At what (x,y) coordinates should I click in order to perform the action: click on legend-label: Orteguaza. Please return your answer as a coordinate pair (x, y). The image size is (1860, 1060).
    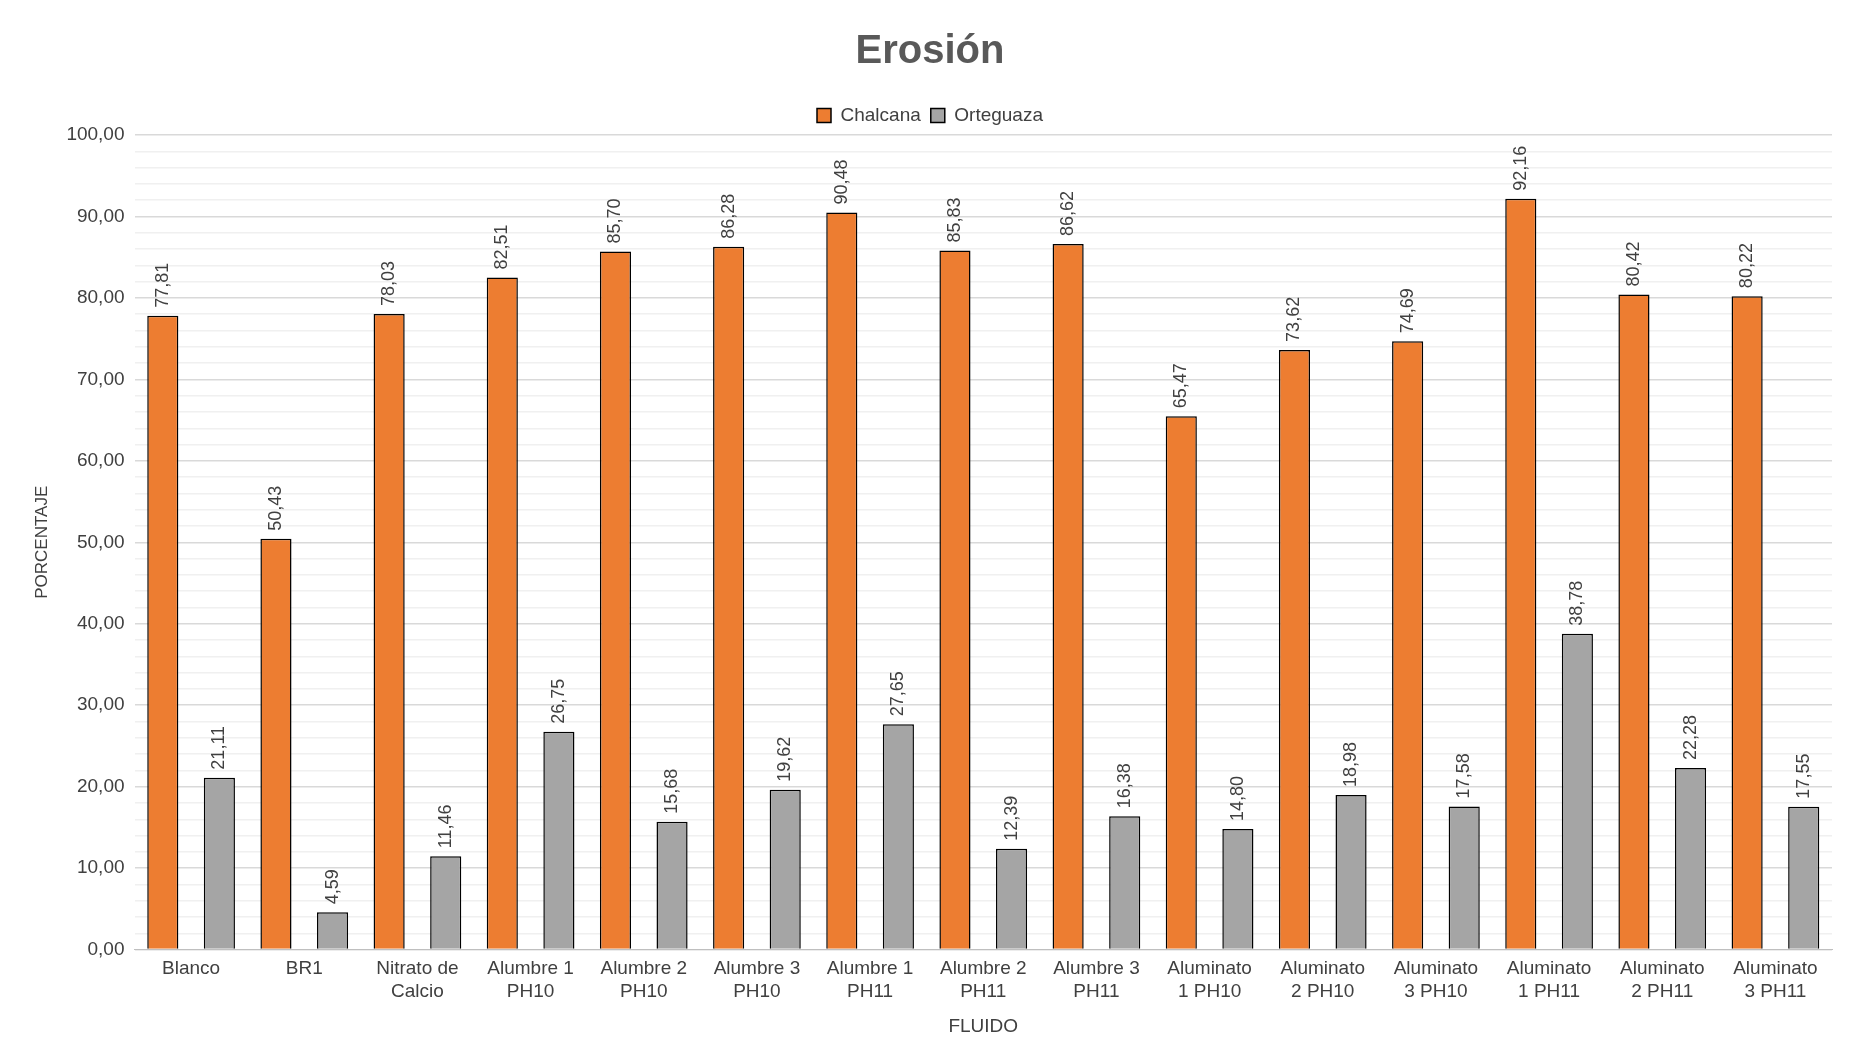
    Looking at the image, I should click on (999, 114).